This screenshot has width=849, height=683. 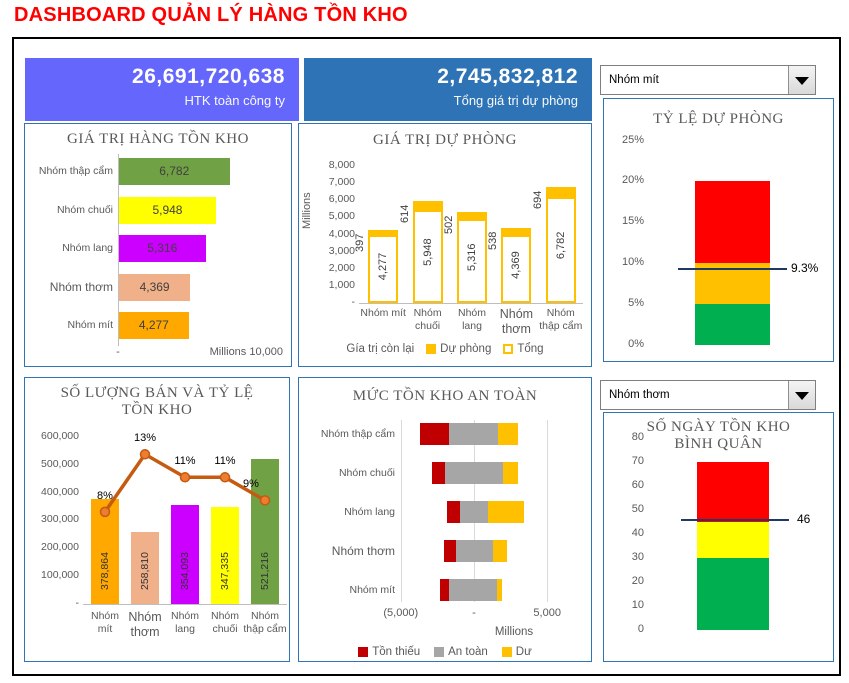 What do you see at coordinates (145, 571) in the screenshot?
I see `bar-value-label: 258,810` at bounding box center [145, 571].